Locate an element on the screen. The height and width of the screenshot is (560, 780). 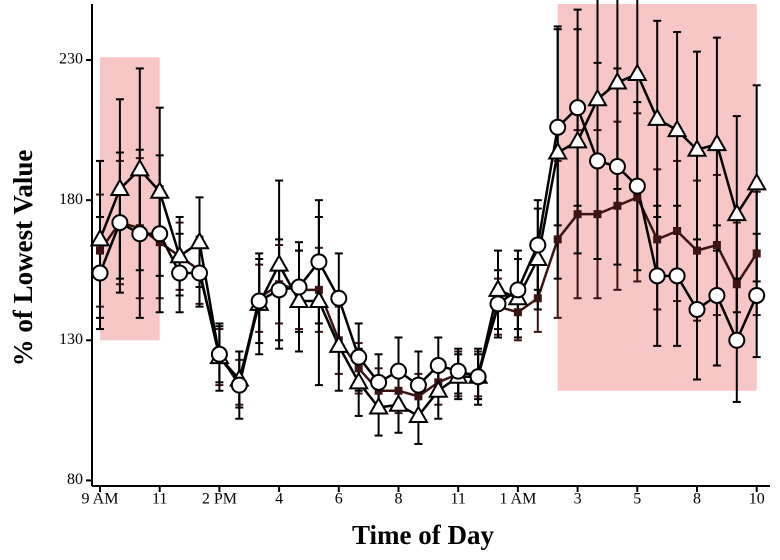
x-tick-label: 5 is located at coordinates (637, 499).